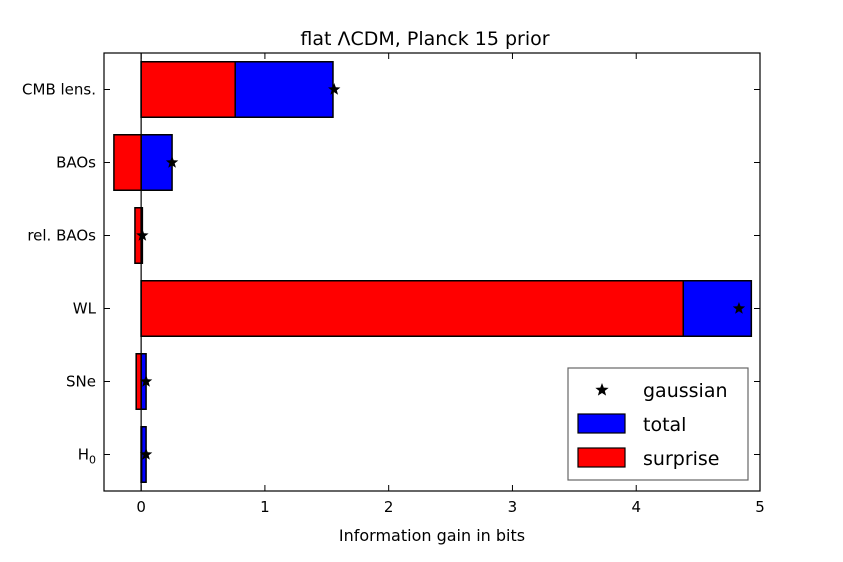 The height and width of the screenshot is (562, 843). What do you see at coordinates (389, 507) in the screenshot?
I see `x-tick-label-2: 2` at bounding box center [389, 507].